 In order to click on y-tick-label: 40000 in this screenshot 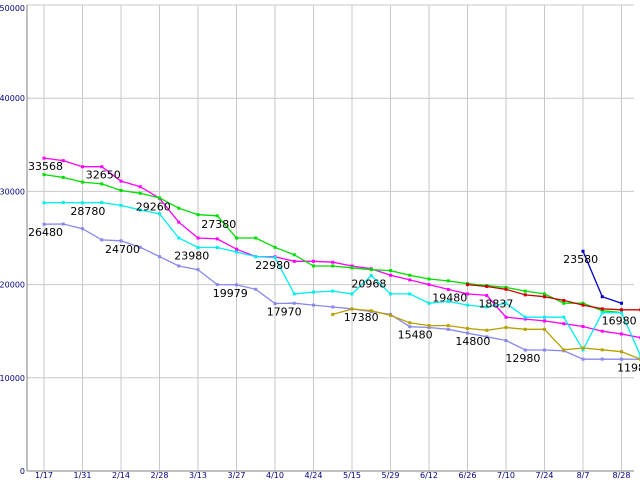, I will do `click(12, 98)`.